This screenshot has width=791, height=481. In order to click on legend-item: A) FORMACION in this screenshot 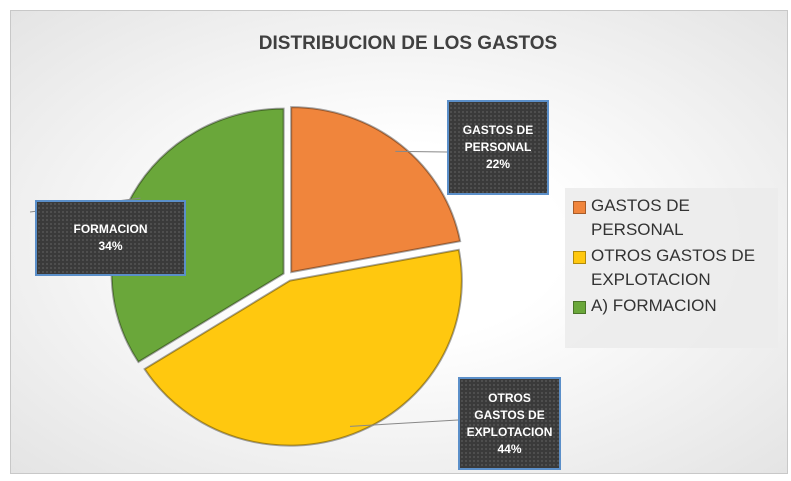, I will do `click(671, 306)`.